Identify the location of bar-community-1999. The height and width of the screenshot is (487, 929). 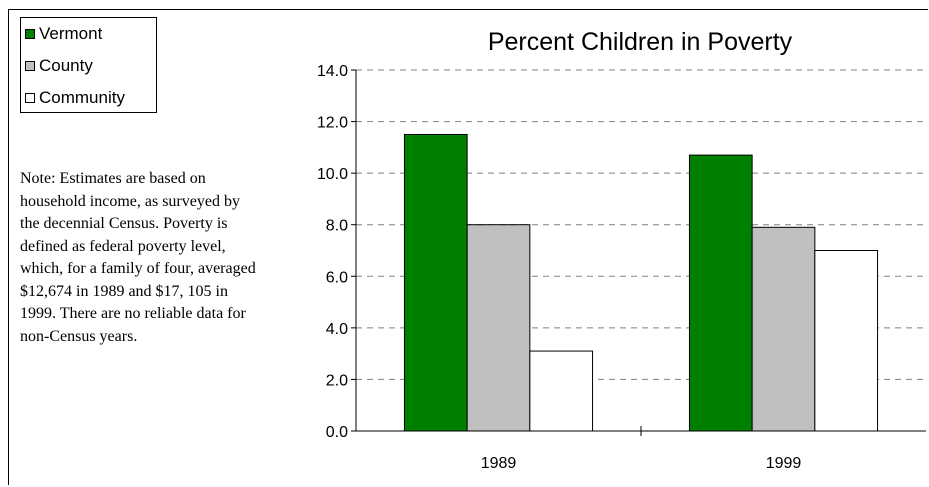
(846, 341).